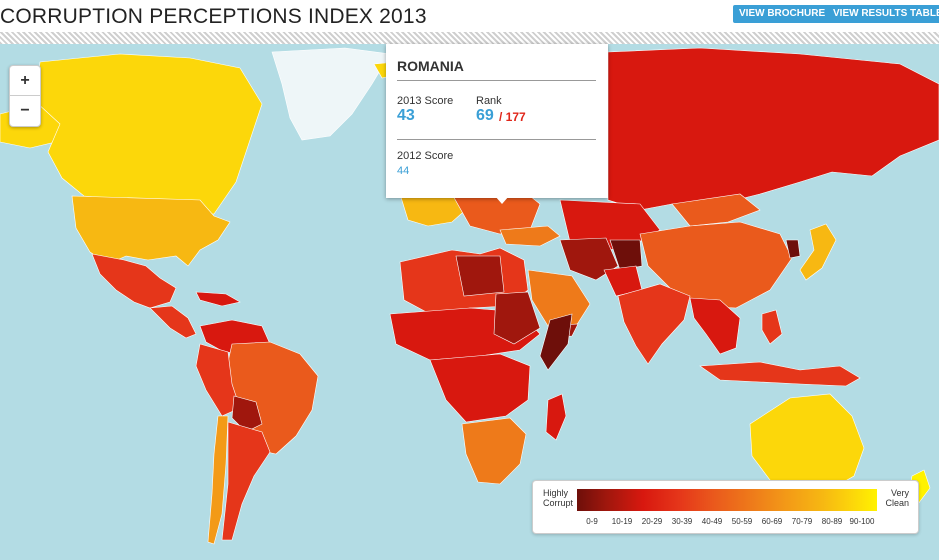  Describe the element at coordinates (502, 200) in the screenshot. I see `popup-pointer` at that location.